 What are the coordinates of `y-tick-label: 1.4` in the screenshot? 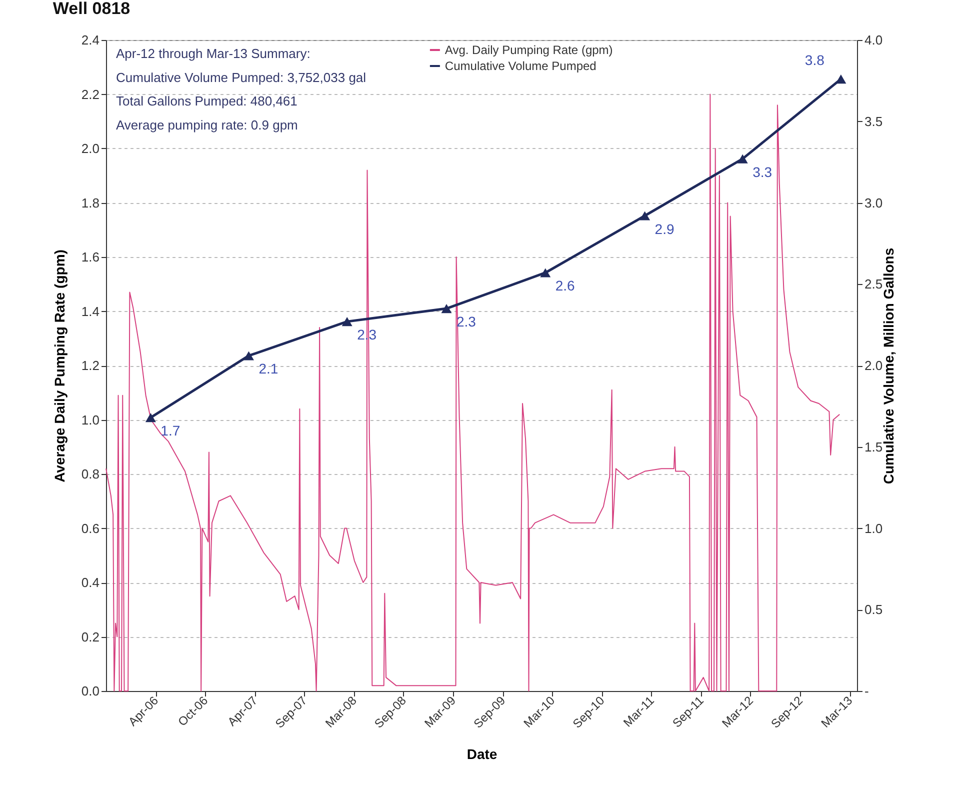 It's located at (90, 311).